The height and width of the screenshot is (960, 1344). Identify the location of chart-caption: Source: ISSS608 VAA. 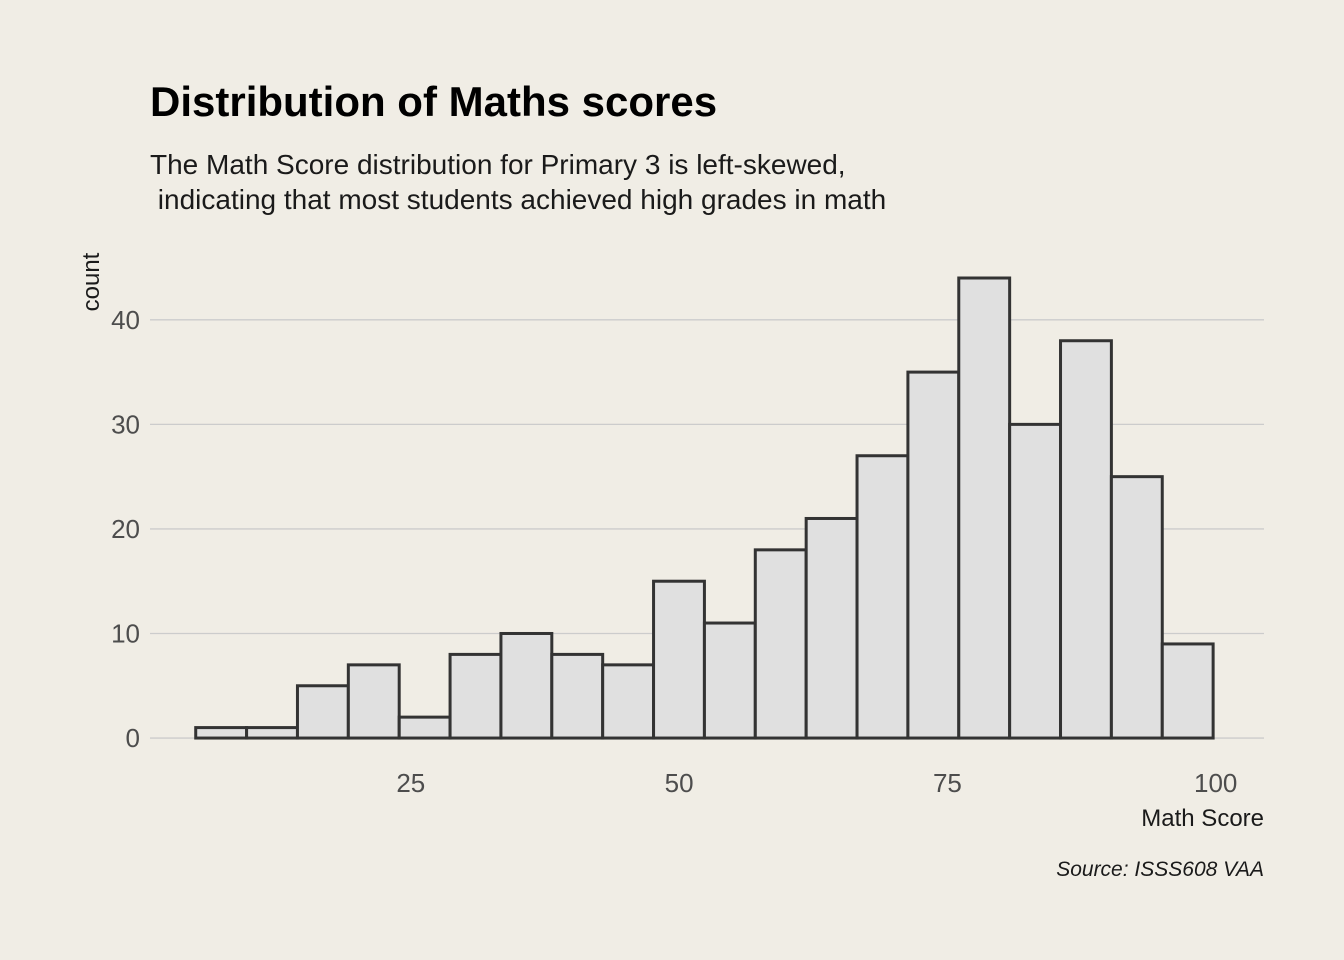
(1160, 869).